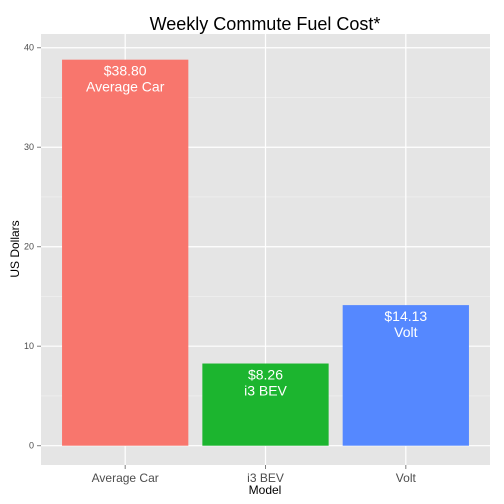 Image resolution: width=504 pixels, height=504 pixels. Describe the element at coordinates (265, 478) in the screenshot. I see `x-tick-label: i3 BEV` at that location.